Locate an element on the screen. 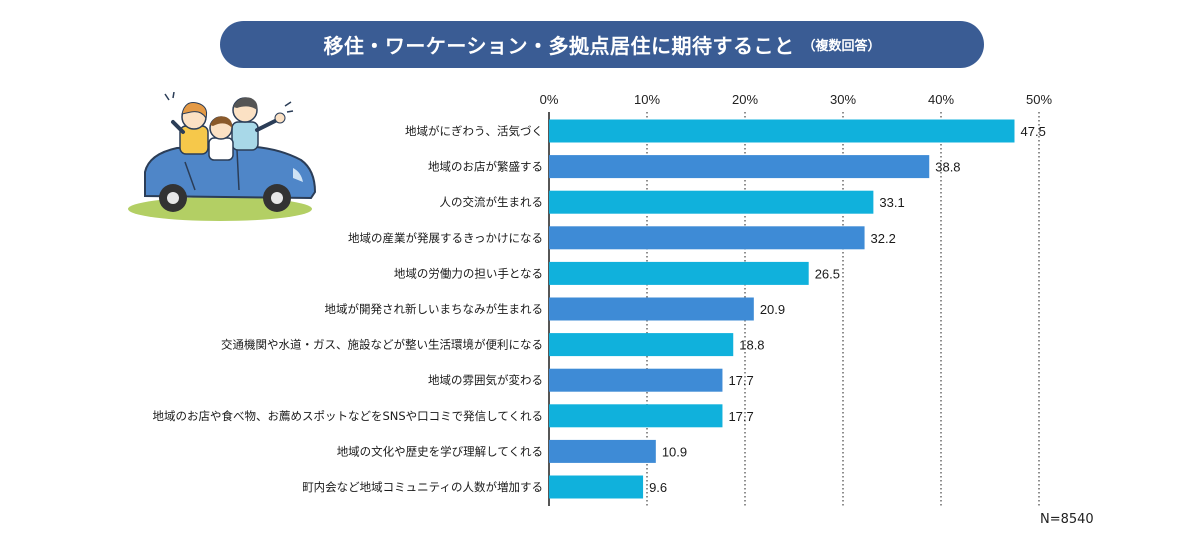 This screenshot has height=548, width=1200. x-tick-label: 20% is located at coordinates (745, 99).